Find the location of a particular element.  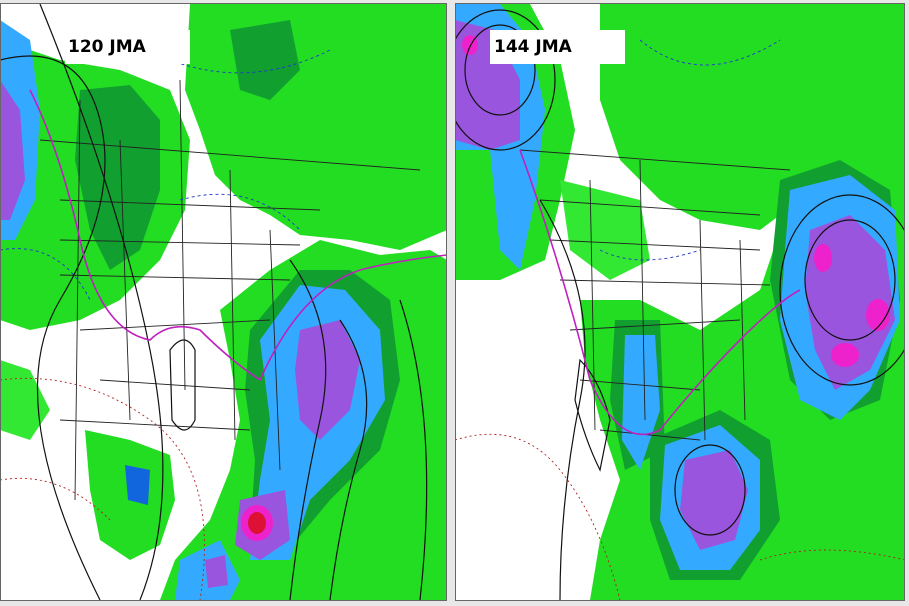

panel-label: 144 JMA is located at coordinates (533, 47).